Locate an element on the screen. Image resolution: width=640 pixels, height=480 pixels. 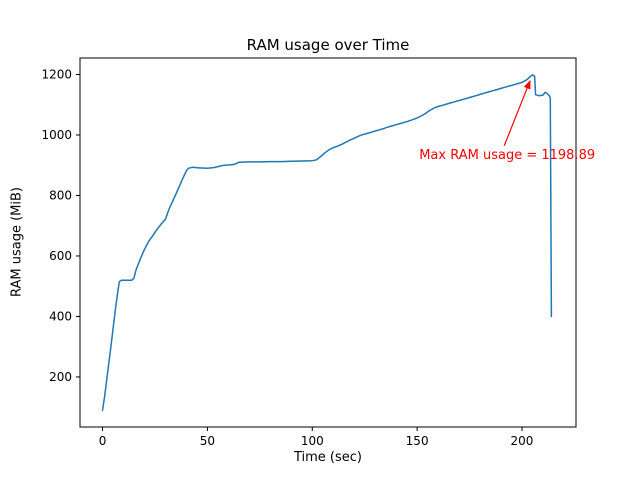
x-tick-label: 200 is located at coordinates (522, 441).